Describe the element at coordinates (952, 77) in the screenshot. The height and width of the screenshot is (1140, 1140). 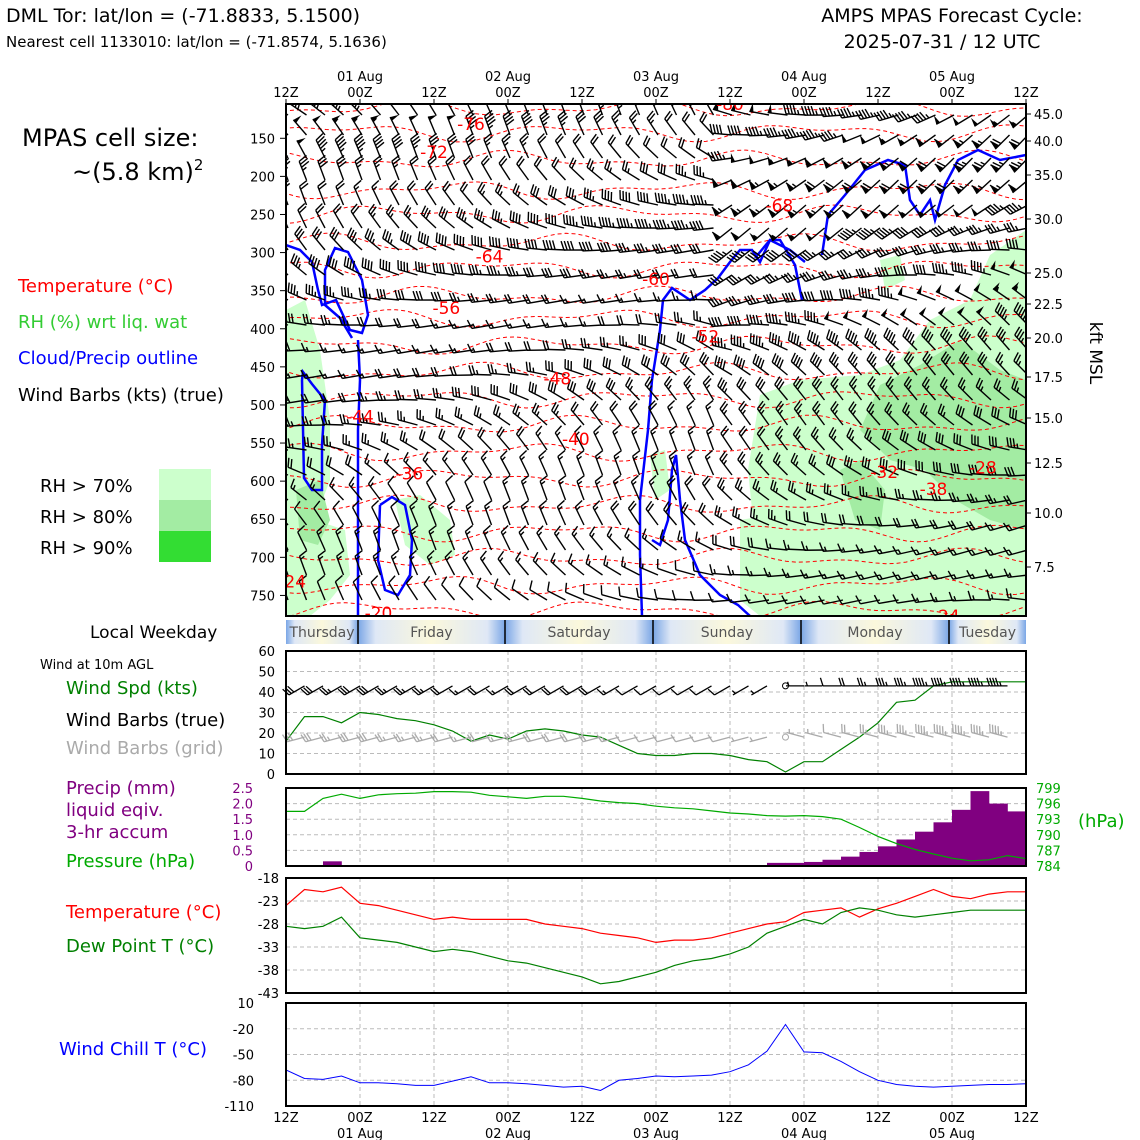
I see `top-date-label: 05 Aug` at that location.